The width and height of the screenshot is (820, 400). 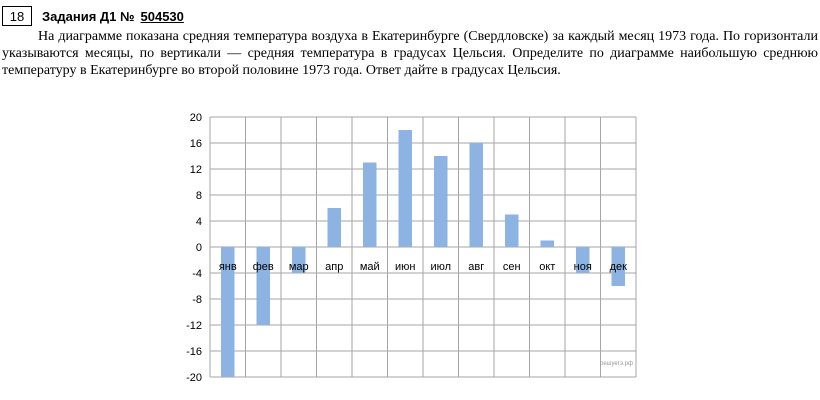 I want to click on x-category-label: янв, so click(x=228, y=267).